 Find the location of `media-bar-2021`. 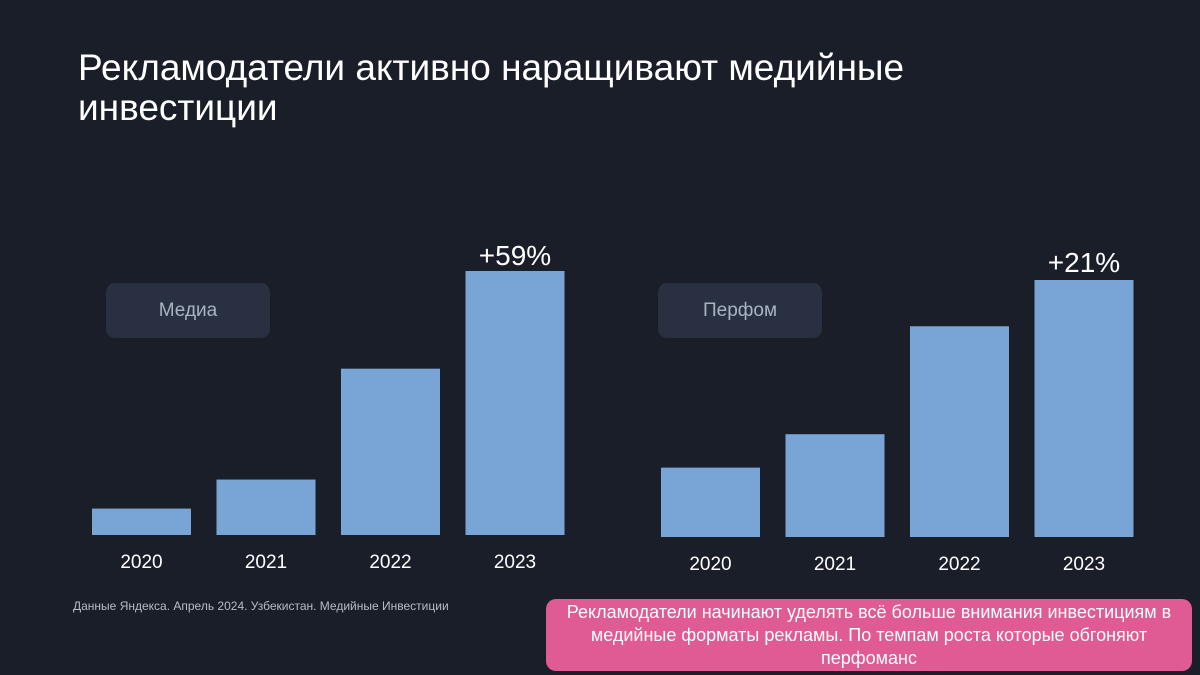

media-bar-2021 is located at coordinates (266, 507).